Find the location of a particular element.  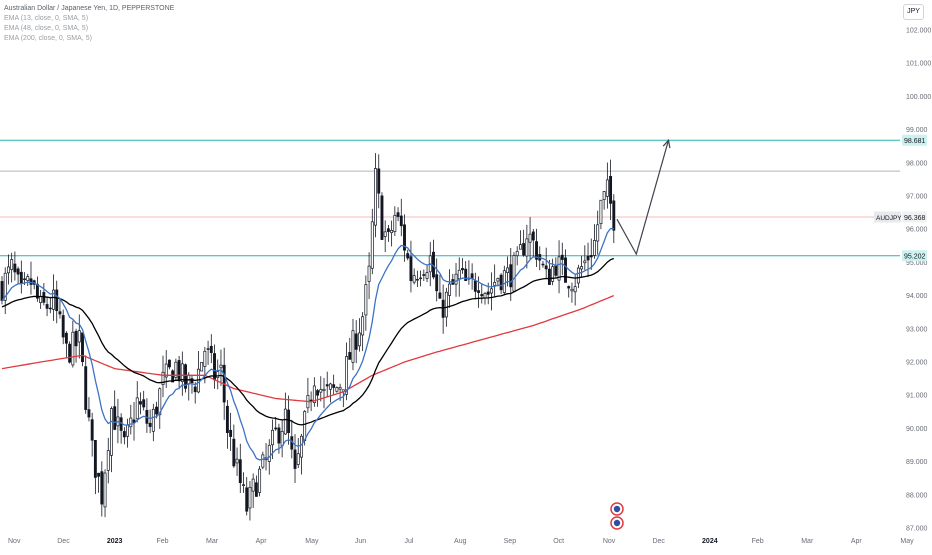

time-tick-label: Apr is located at coordinates (857, 541).